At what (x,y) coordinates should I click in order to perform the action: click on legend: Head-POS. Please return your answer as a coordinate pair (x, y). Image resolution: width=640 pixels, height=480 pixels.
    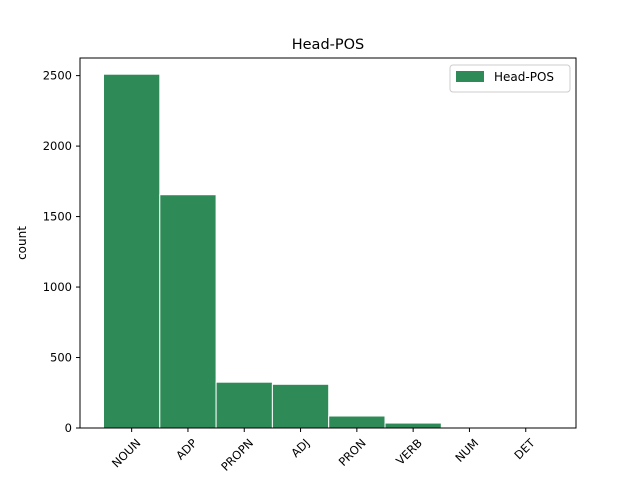
    Looking at the image, I should click on (510, 78).